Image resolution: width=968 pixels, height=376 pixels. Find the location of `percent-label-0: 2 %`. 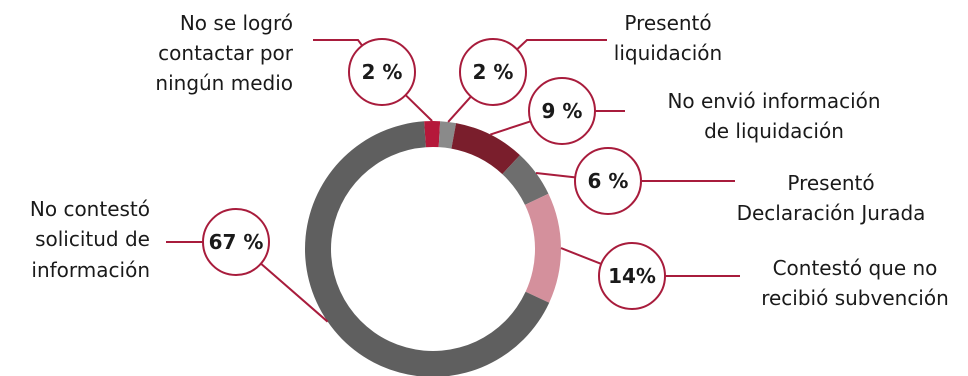

percent-label-0: 2 % is located at coordinates (382, 72).